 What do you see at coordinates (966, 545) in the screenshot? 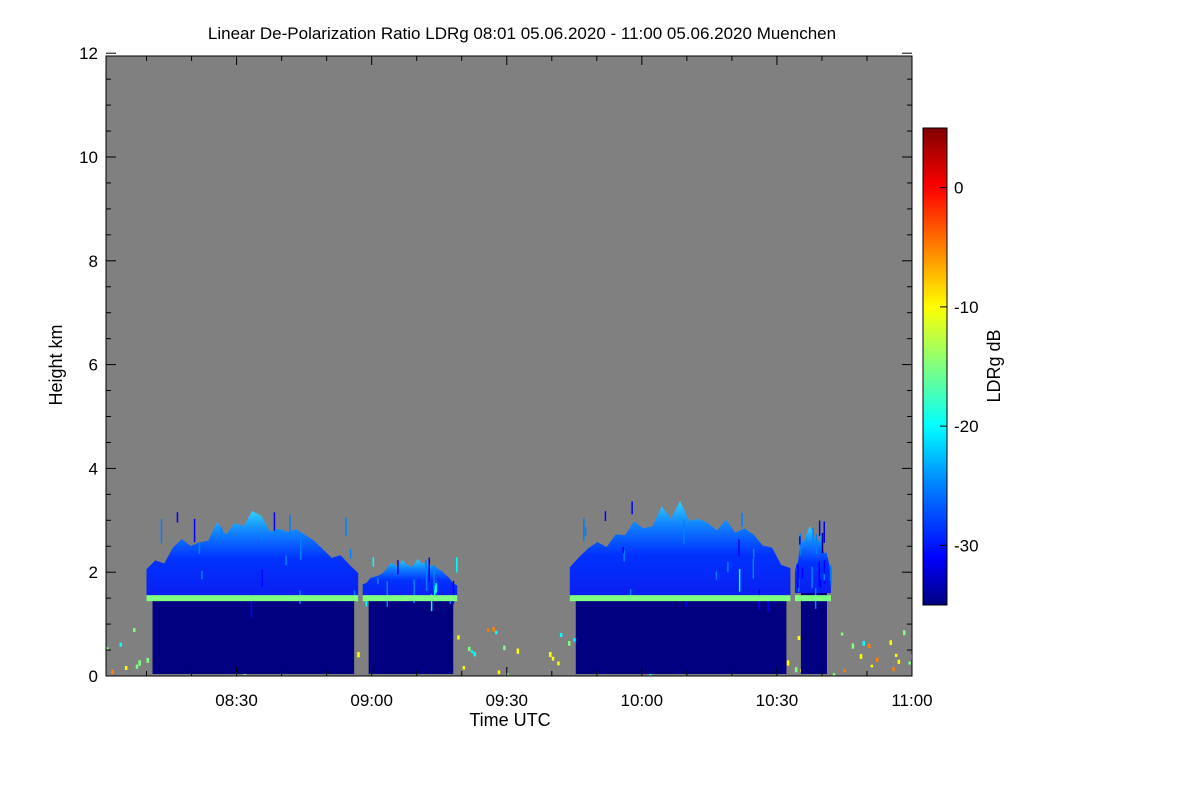
I see `colorbar-tick-label: -30` at bounding box center [966, 545].